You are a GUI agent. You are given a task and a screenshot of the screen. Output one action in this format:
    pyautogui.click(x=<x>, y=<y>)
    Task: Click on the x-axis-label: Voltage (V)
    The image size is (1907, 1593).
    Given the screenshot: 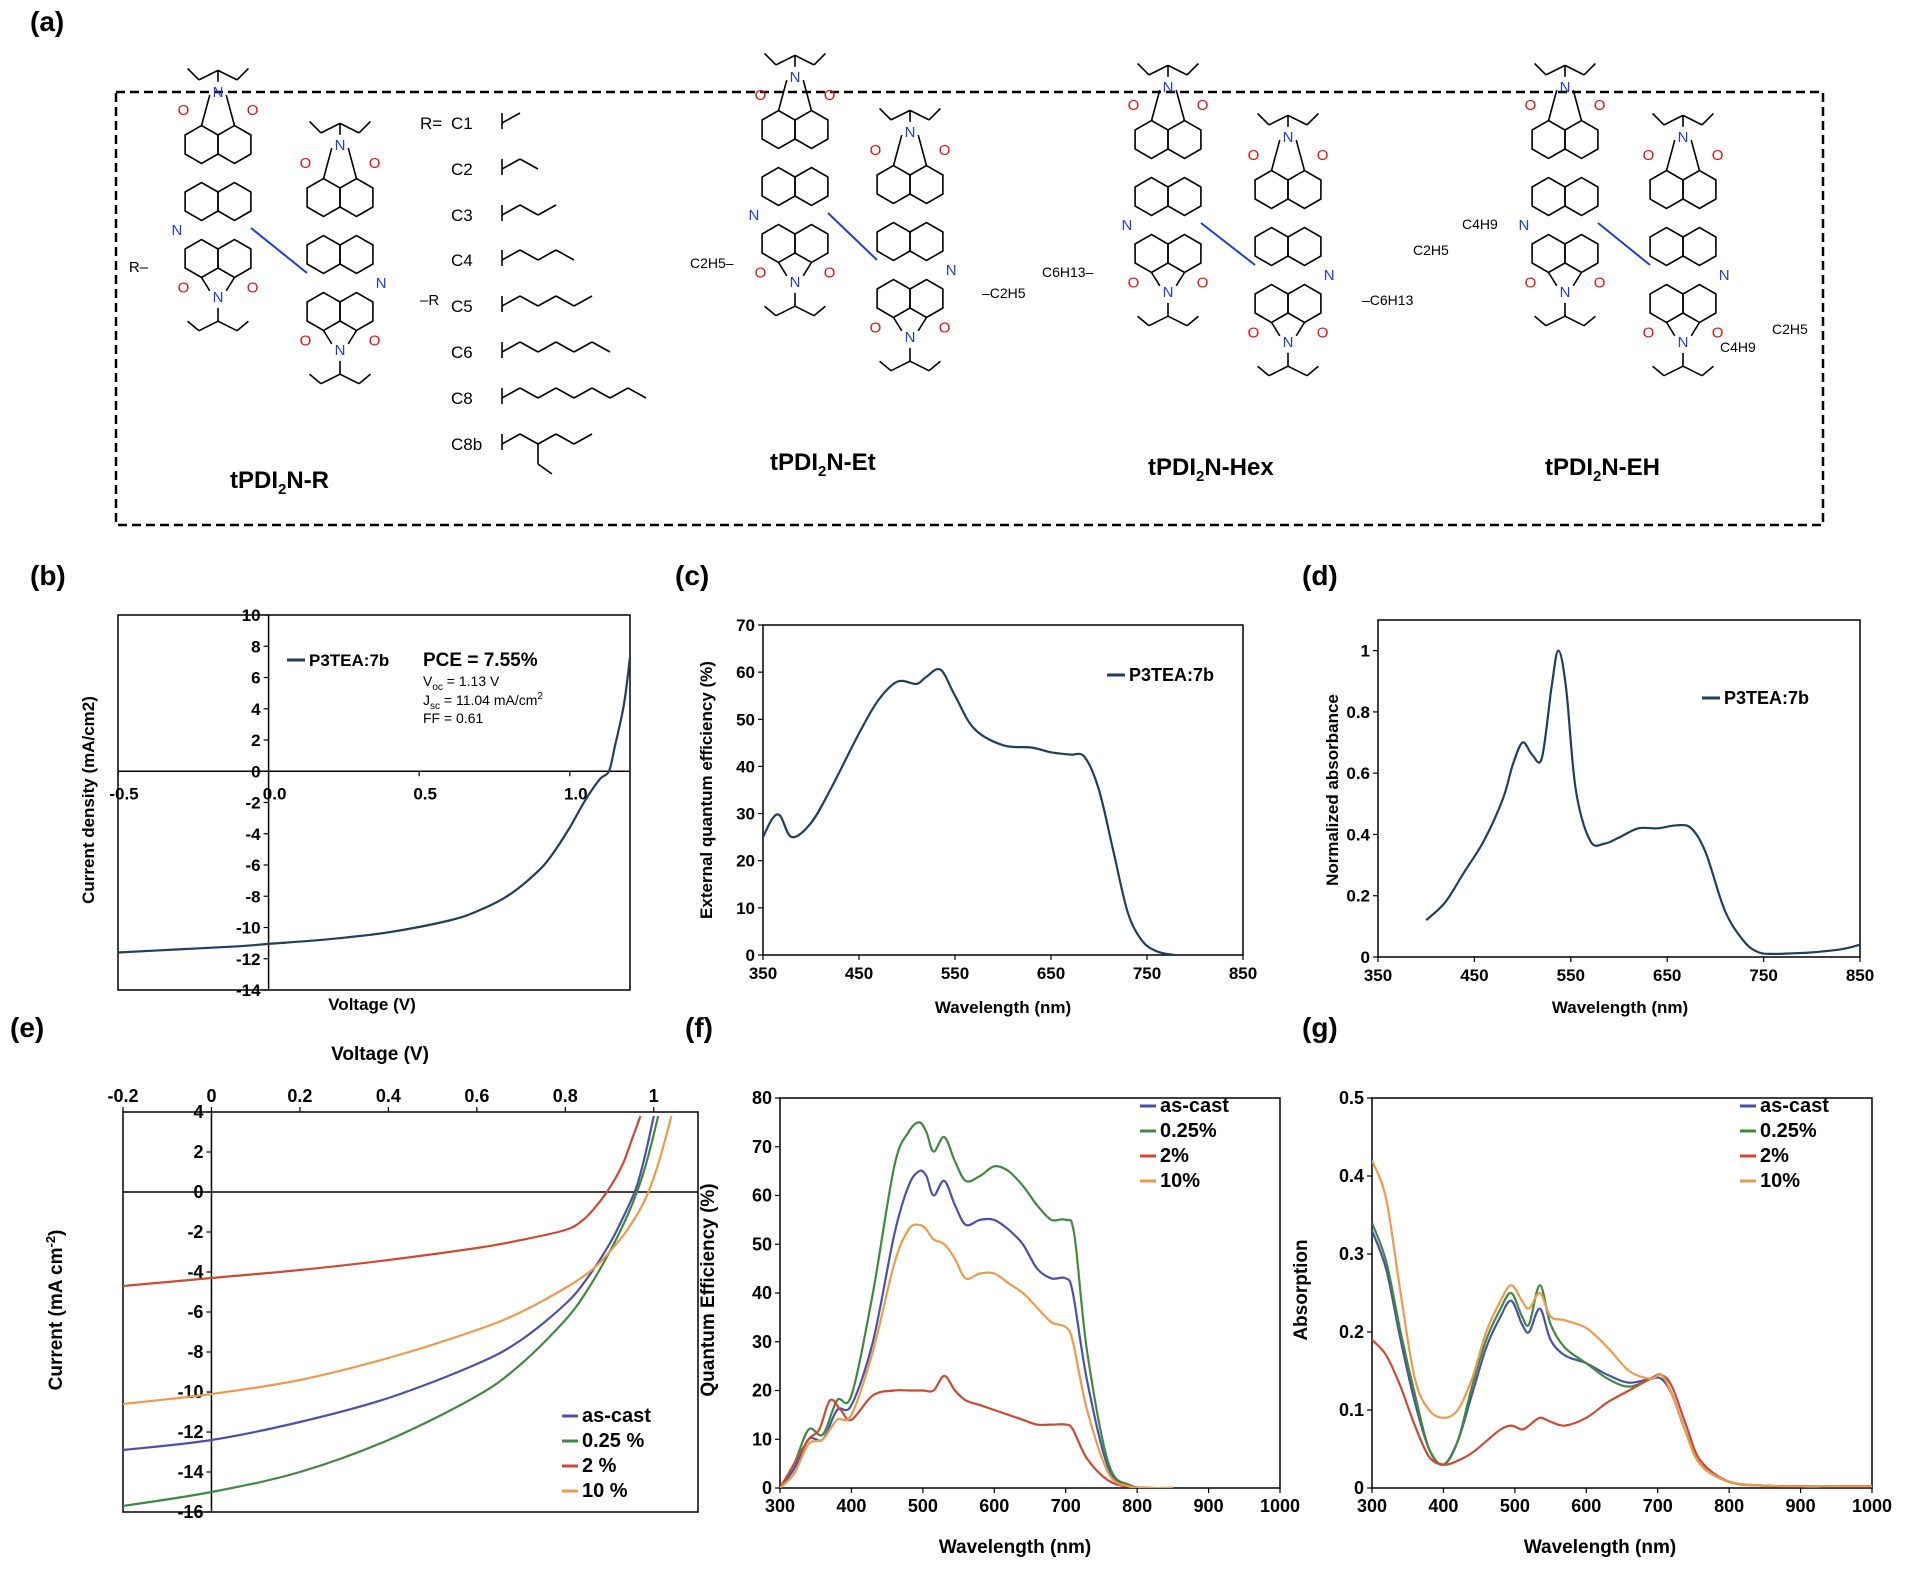 What is the action you would take?
    pyautogui.click(x=380, y=1054)
    